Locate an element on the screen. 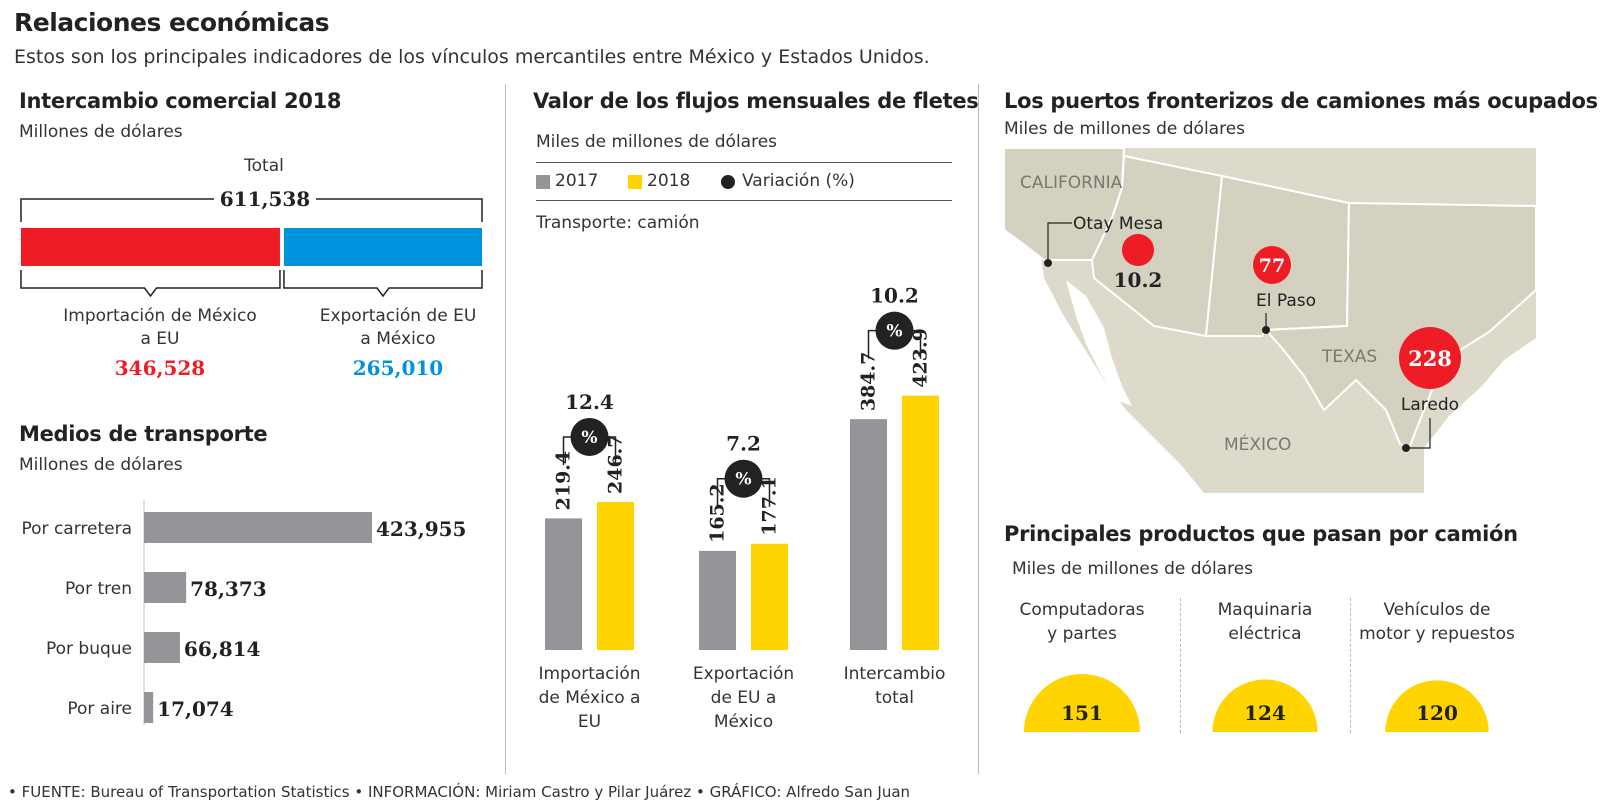 The width and height of the screenshot is (1600, 811). fletes-category-label: Importación is located at coordinates (589, 674).